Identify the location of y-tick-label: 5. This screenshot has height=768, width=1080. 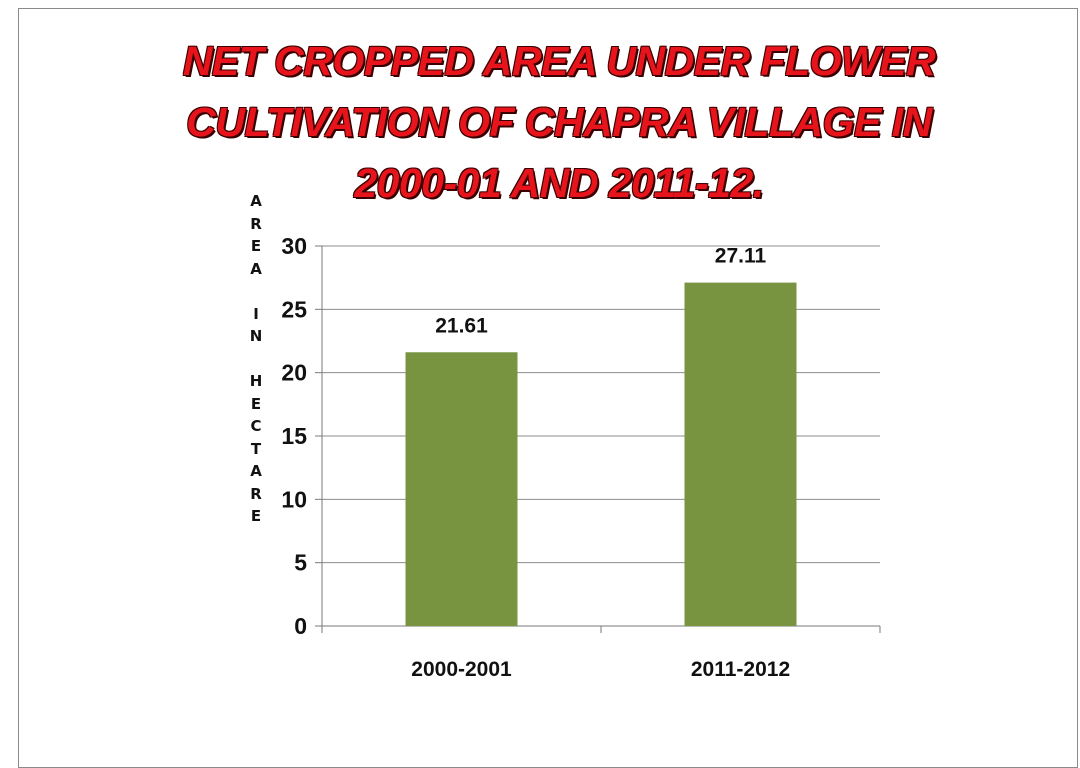
(300, 563).